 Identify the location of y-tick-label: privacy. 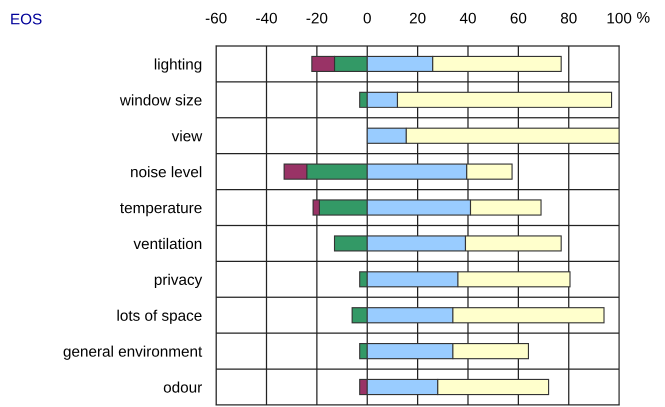
(178, 281).